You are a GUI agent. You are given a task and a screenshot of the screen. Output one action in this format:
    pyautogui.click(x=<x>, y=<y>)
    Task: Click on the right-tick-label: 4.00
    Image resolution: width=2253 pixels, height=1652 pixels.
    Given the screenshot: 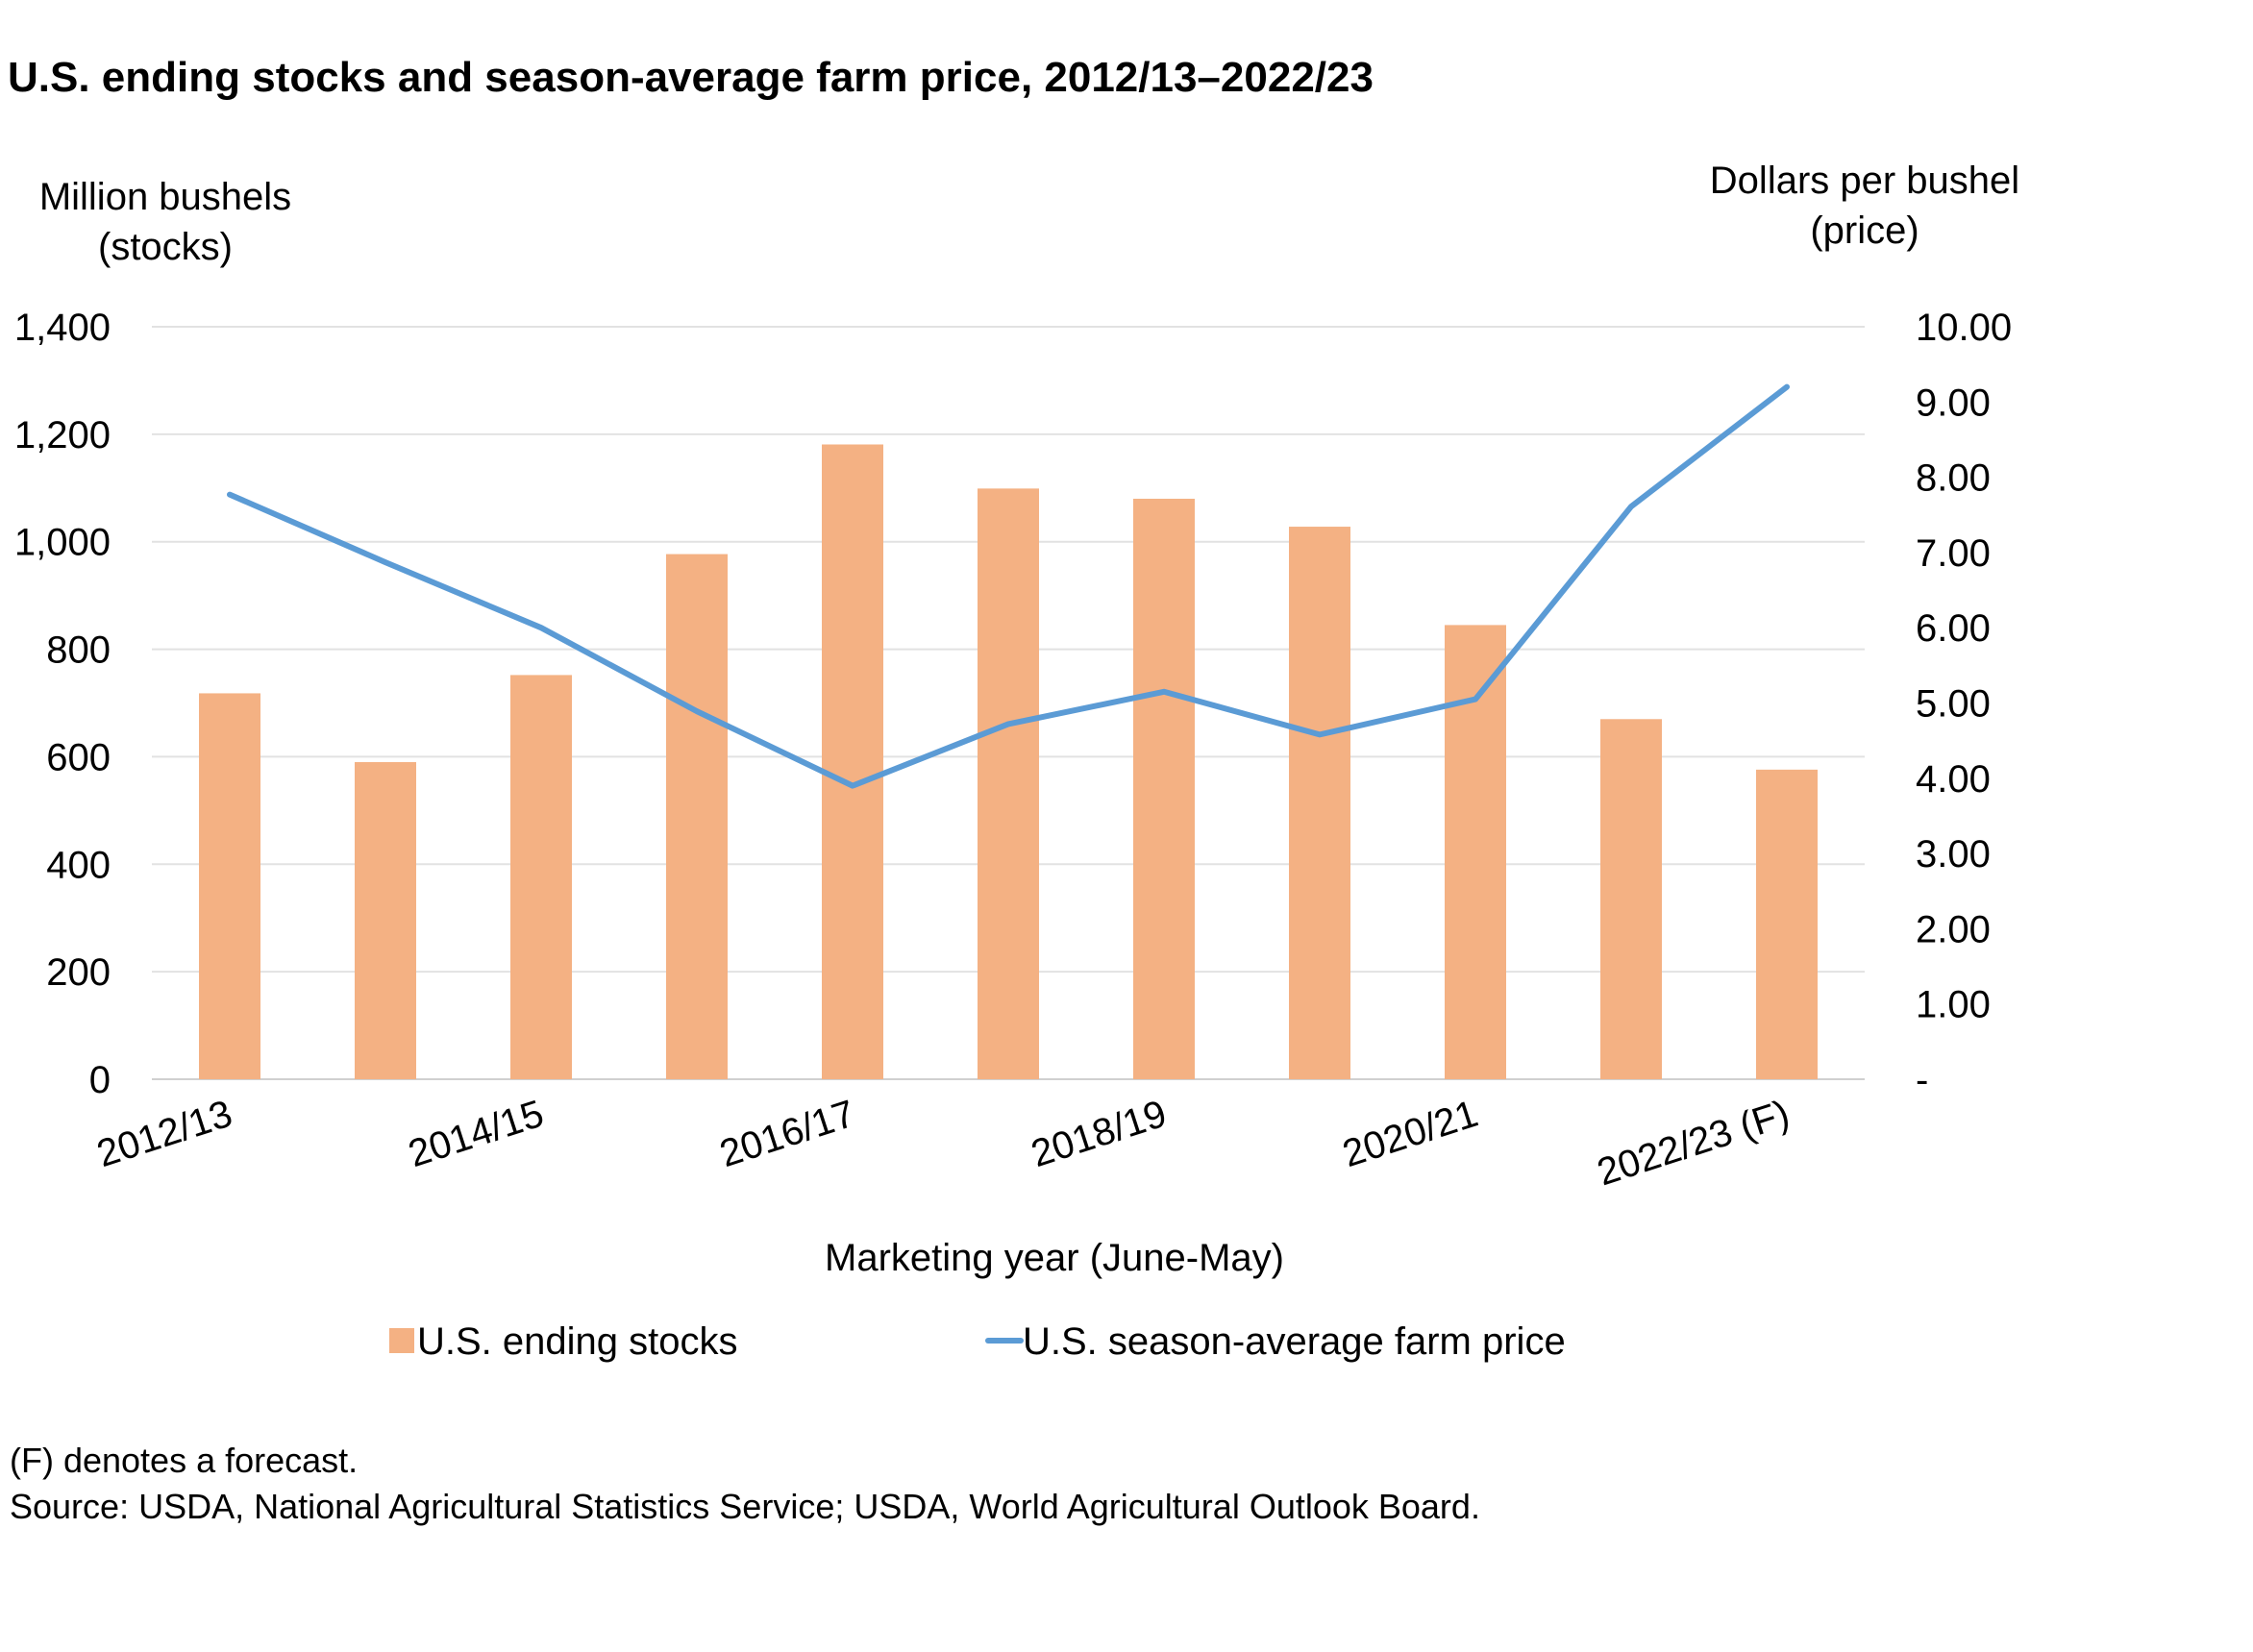 What is the action you would take?
    pyautogui.click(x=1953, y=779)
    